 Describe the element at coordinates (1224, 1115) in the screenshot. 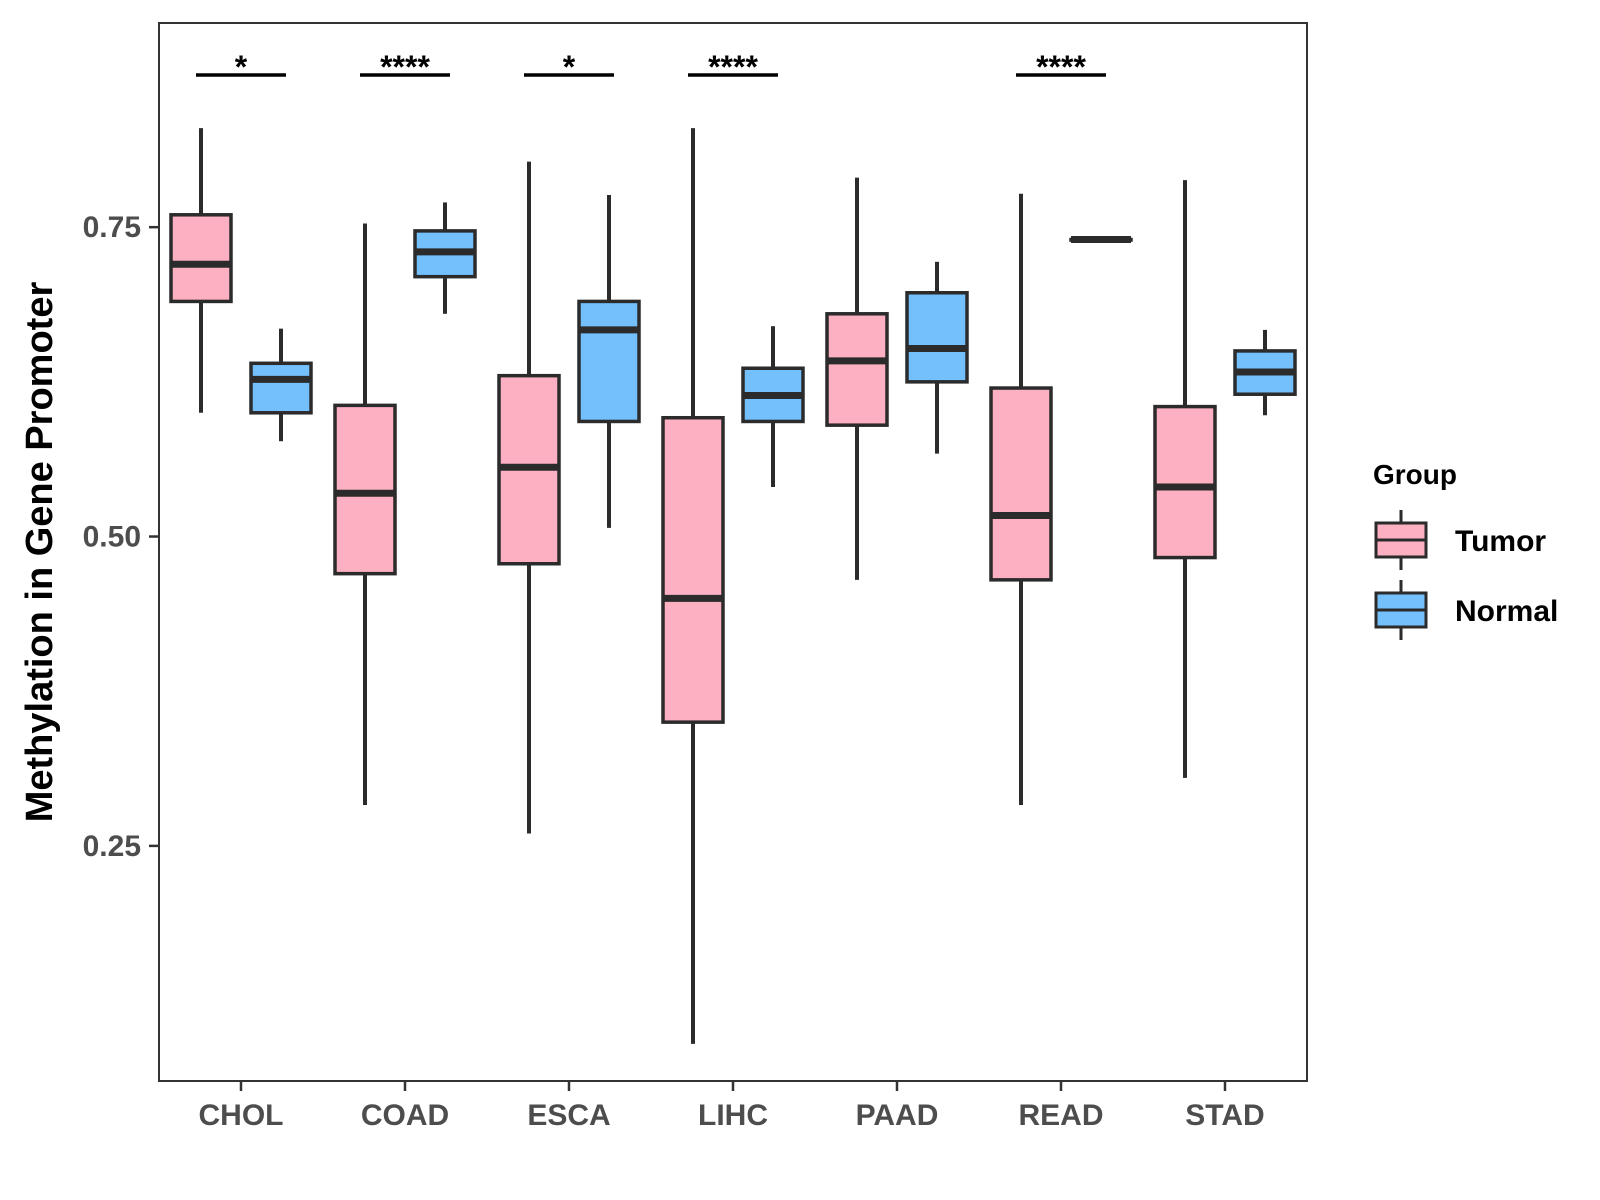

I see `x-tick-label: STAD` at that location.